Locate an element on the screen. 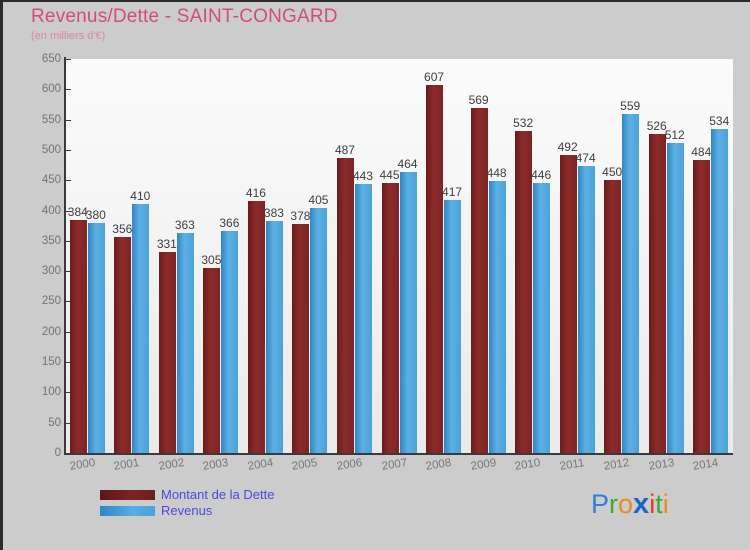 The width and height of the screenshot is (750, 550). bar-value-label: 534 is located at coordinates (719, 121).